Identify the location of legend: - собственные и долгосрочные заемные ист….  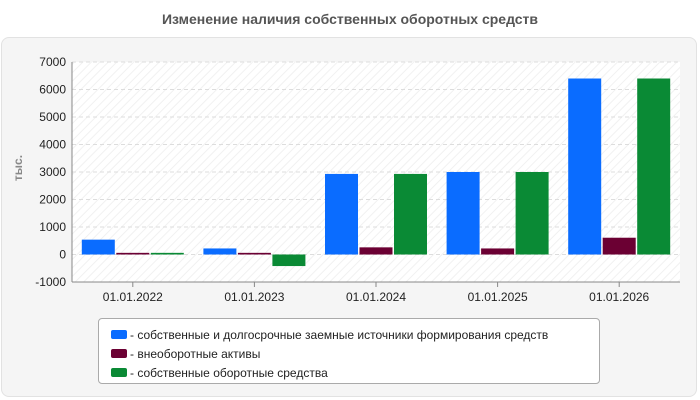
(349, 351).